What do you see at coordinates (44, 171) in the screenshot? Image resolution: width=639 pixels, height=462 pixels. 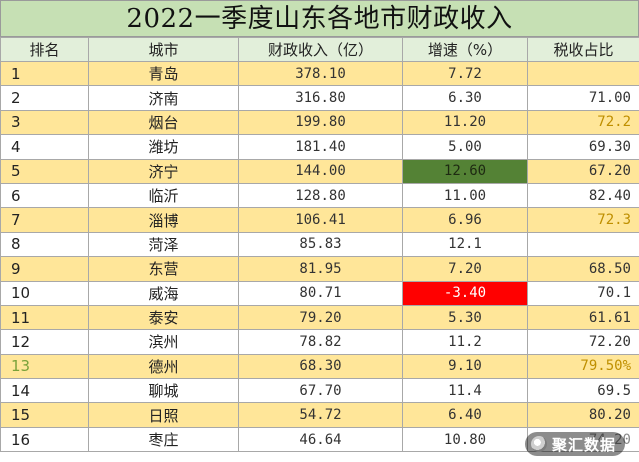 I see `rank-cell: 5` at bounding box center [44, 171].